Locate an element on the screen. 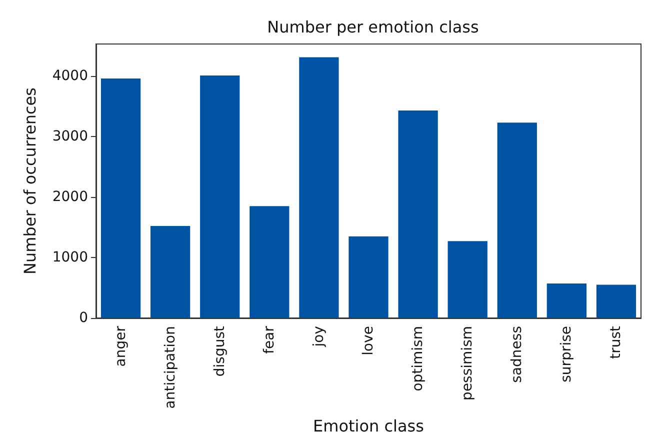  x-tick-label: joy is located at coordinates (318, 337).